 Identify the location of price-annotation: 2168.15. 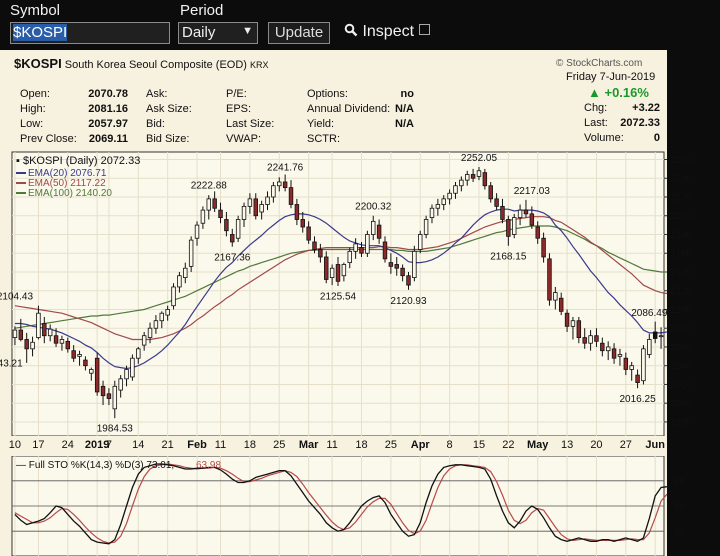
(508, 257).